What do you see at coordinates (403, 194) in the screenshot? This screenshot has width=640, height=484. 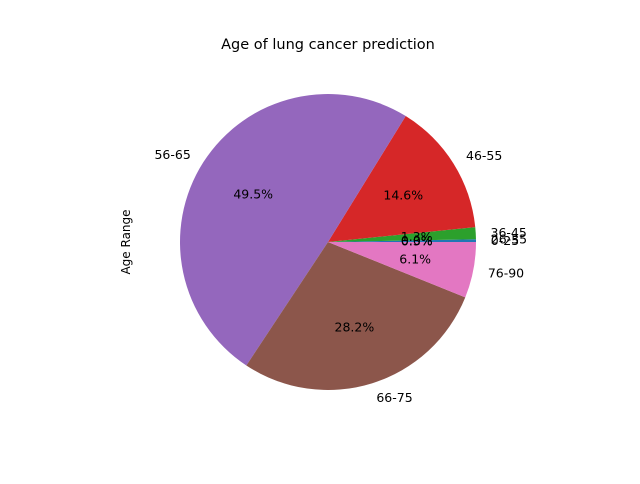 I see `percent-label-46-55: 14.6%` at bounding box center [403, 194].